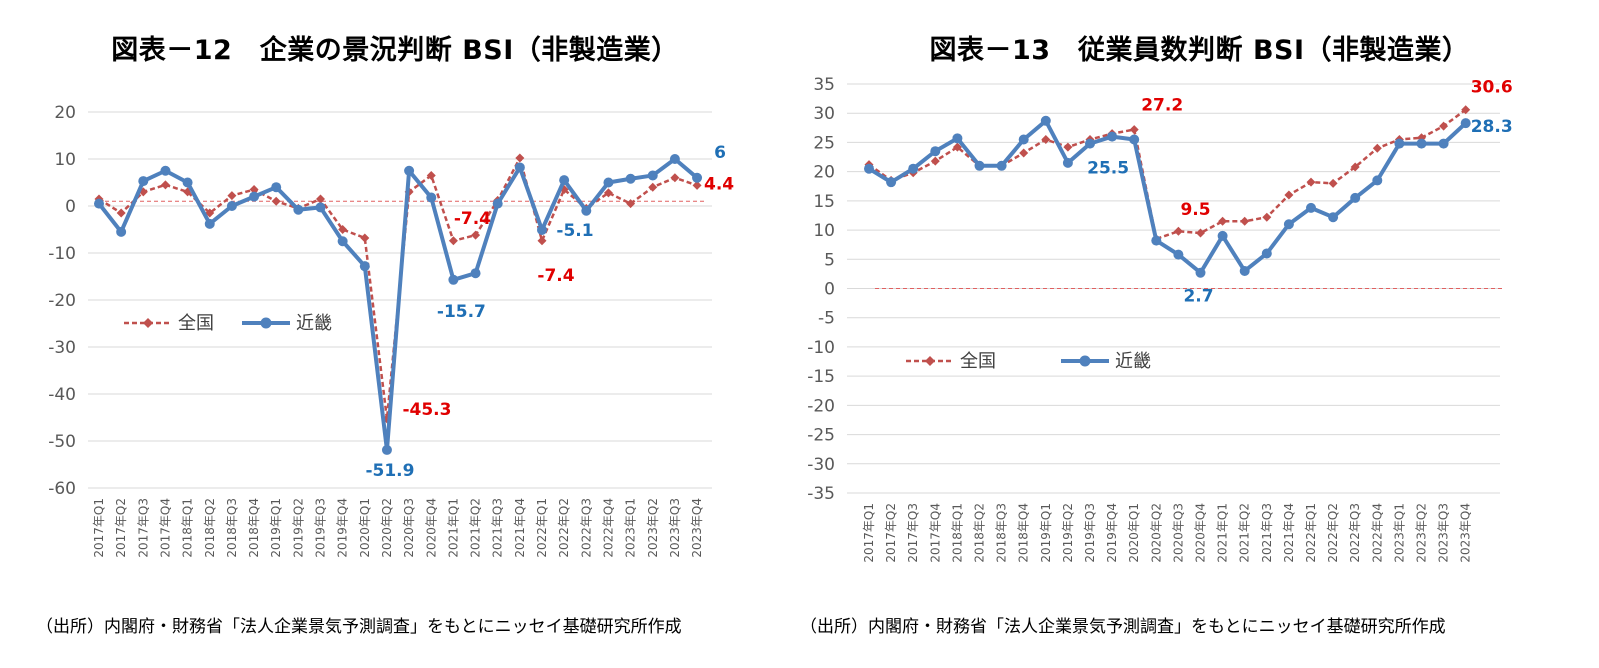 Image resolution: width=1599 pixels, height=668 pixels. What do you see at coordinates (824, 114) in the screenshot?
I see `y-tick-label: 30` at bounding box center [824, 114].